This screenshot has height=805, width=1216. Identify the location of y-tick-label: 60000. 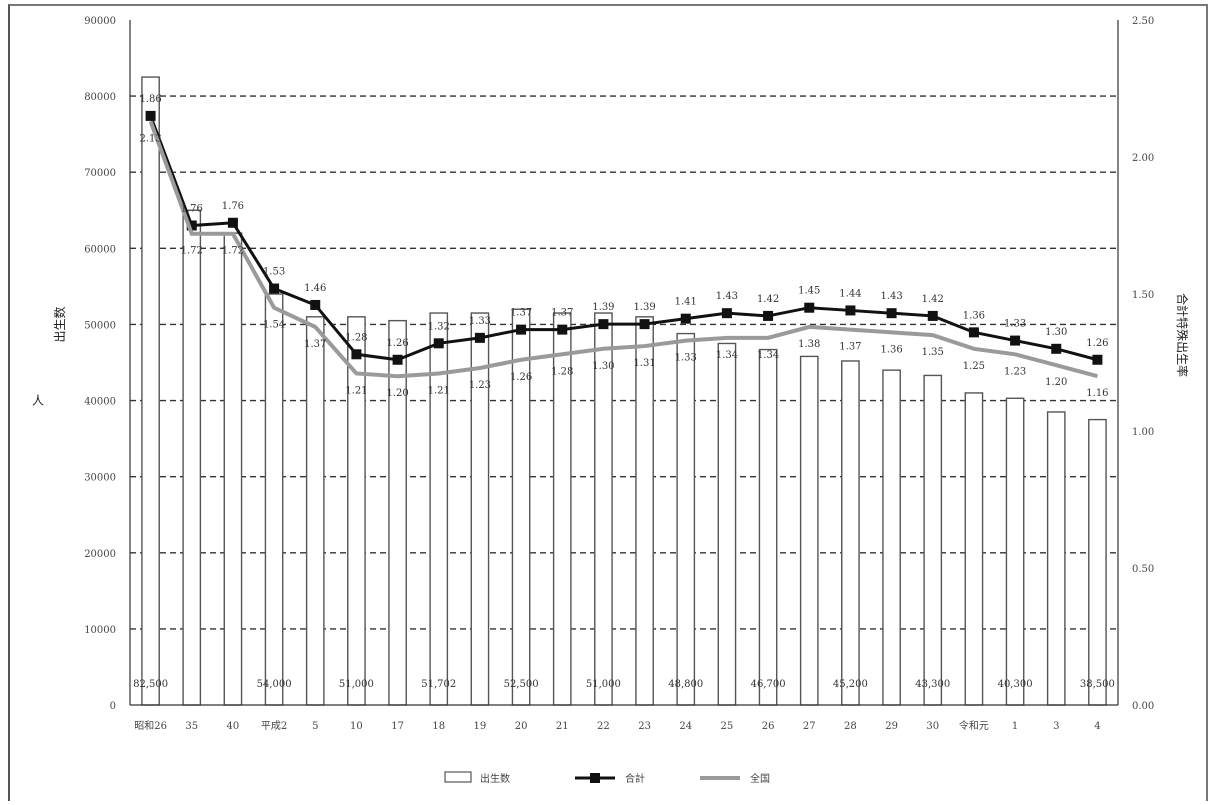
(100, 249).